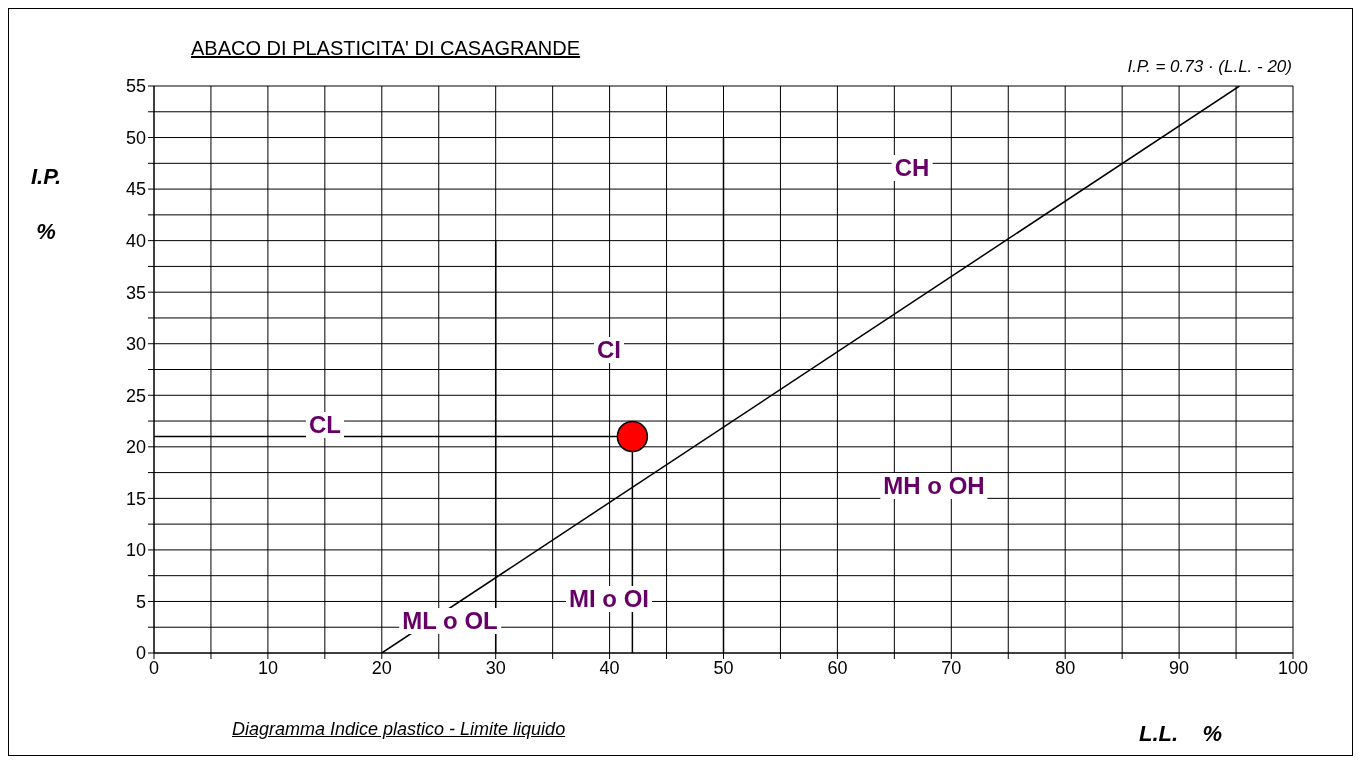  Describe the element at coordinates (135, 344) in the screenshot. I see `y-tick-label: 30` at that location.